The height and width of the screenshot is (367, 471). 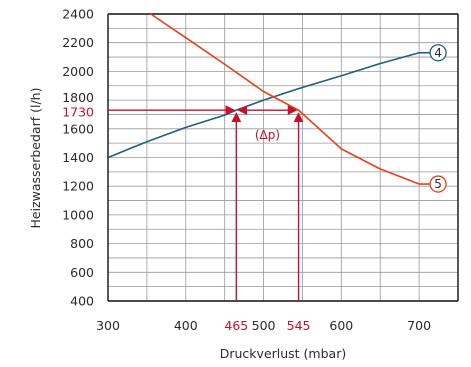 I want to click on y-tick-label: 2400, so click(x=78, y=14).